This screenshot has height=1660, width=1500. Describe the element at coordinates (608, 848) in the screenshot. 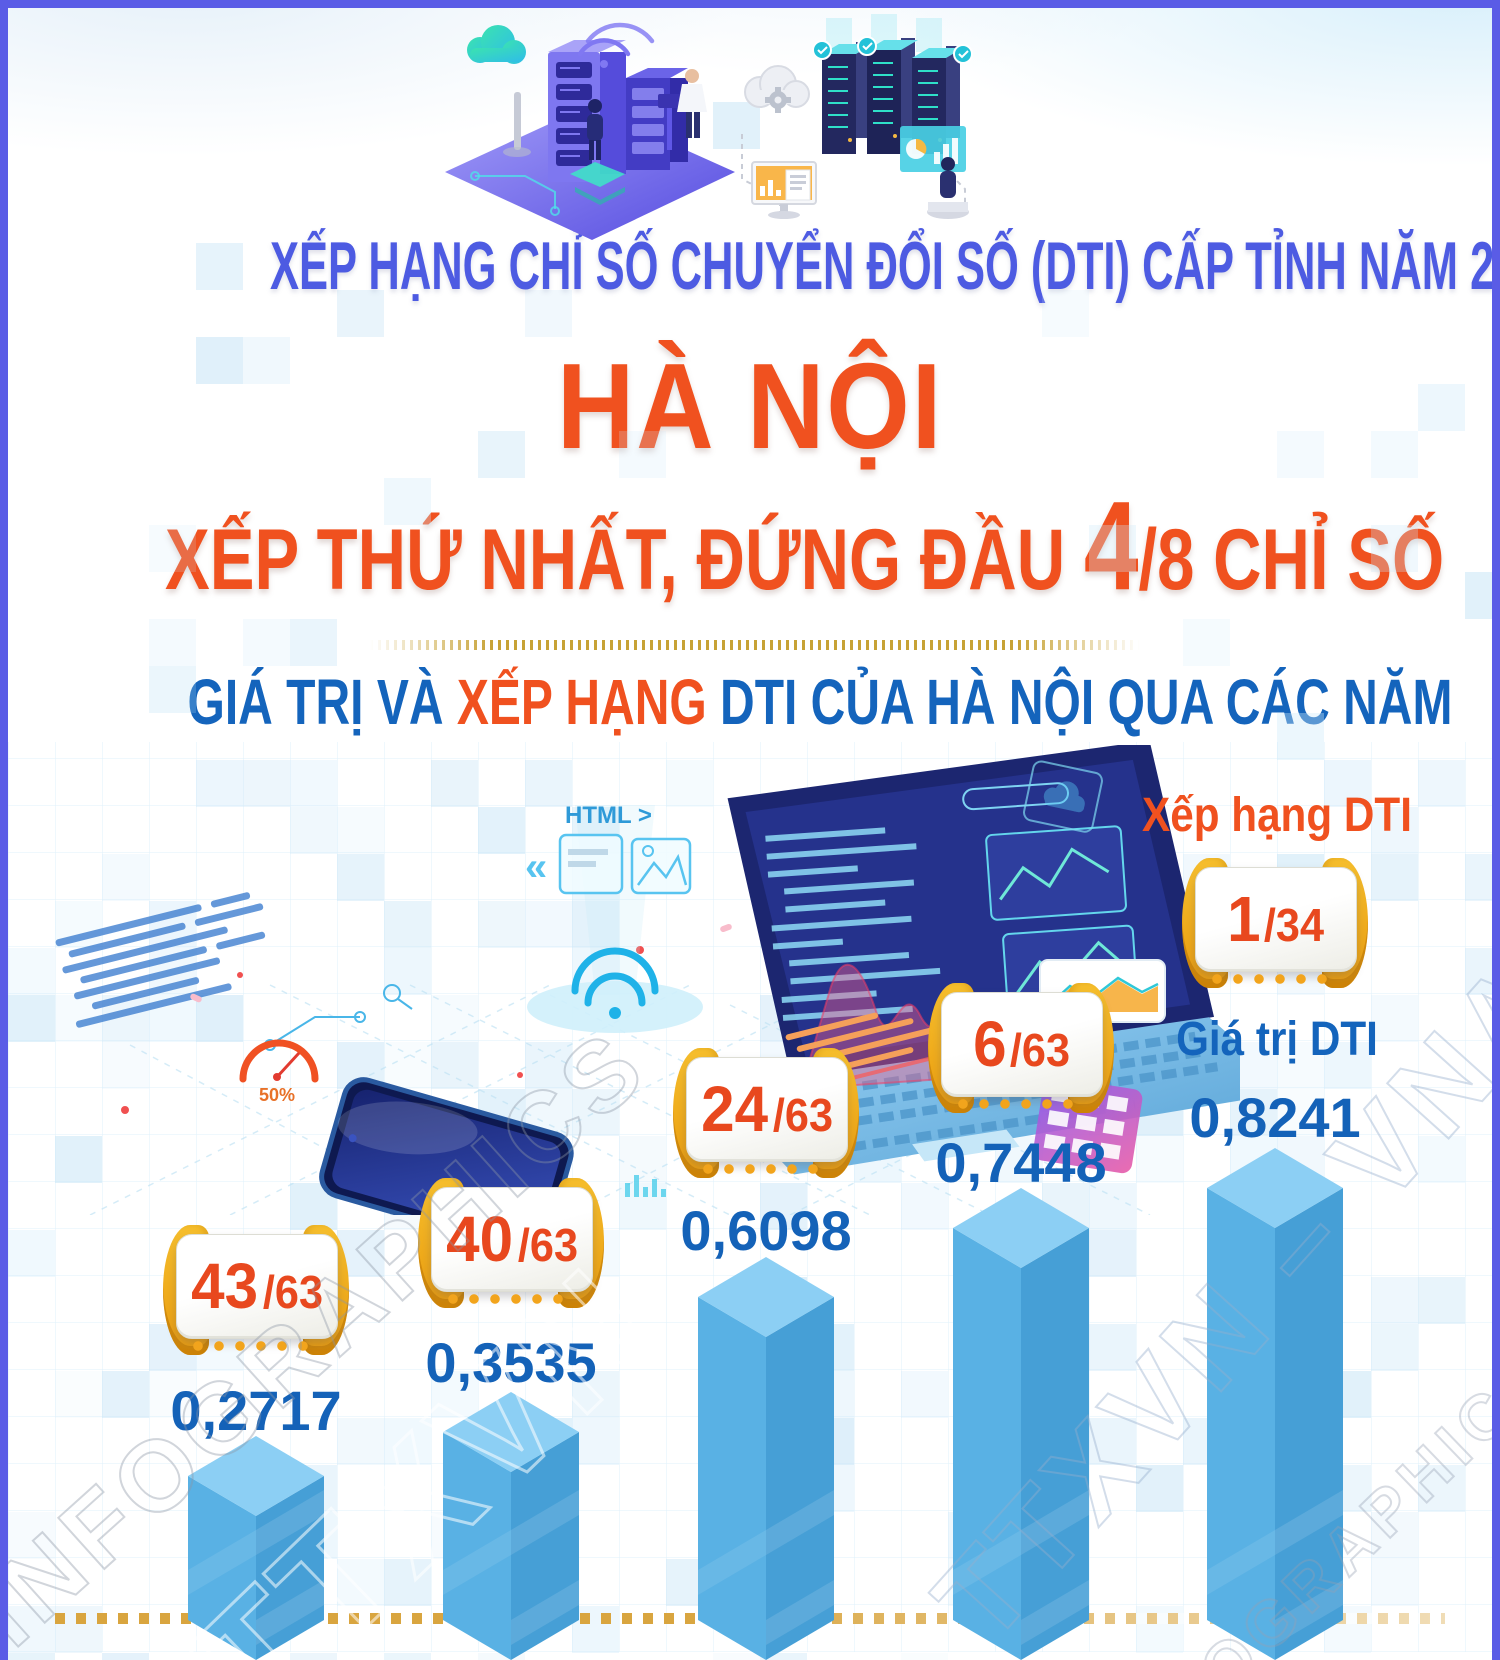

I see `html-icon: HTML > «` at that location.